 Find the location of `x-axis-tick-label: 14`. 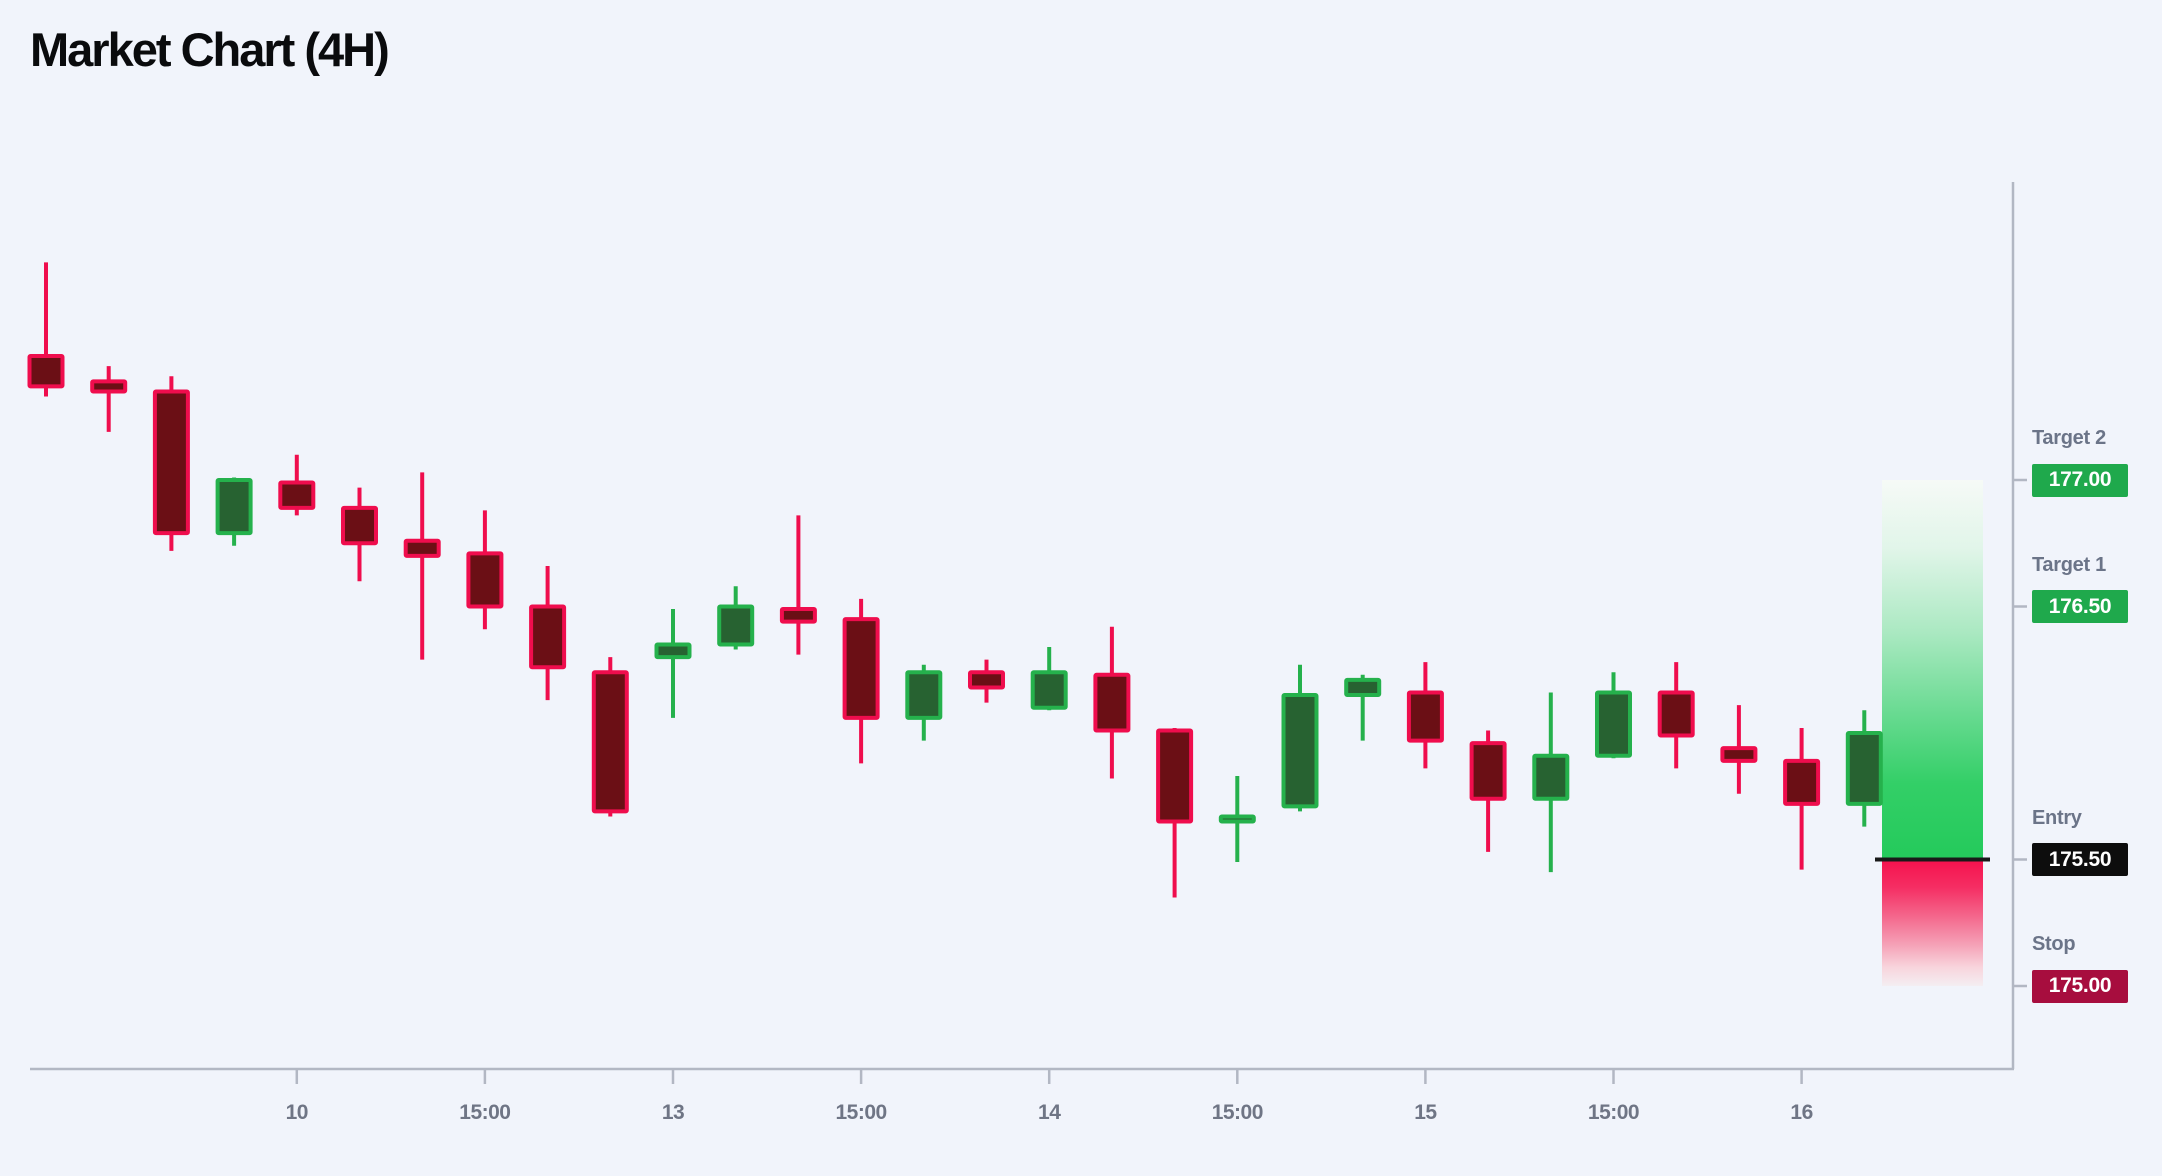

x-axis-tick-label: 14 is located at coordinates (1049, 1112).